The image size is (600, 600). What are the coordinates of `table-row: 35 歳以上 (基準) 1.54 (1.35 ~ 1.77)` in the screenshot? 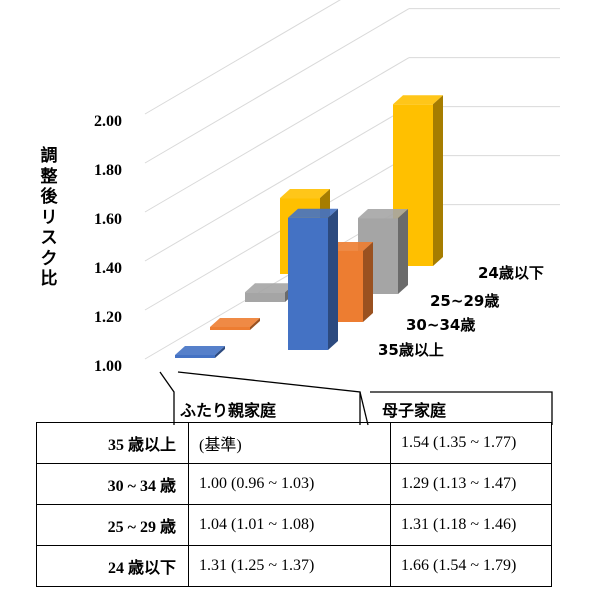 It's located at (294, 443).